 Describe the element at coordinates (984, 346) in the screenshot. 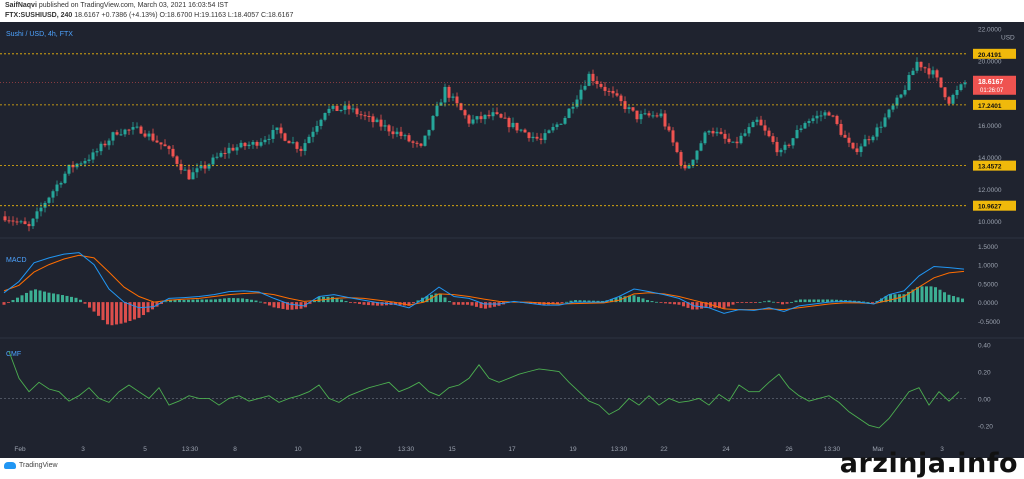

I see `cmf-tick-label: 0.40` at that location.